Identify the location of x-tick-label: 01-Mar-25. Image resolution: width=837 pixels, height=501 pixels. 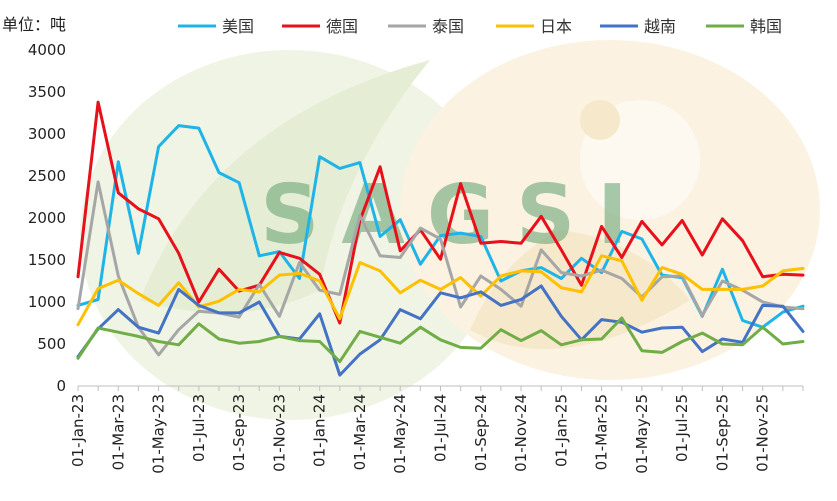
(602, 432).